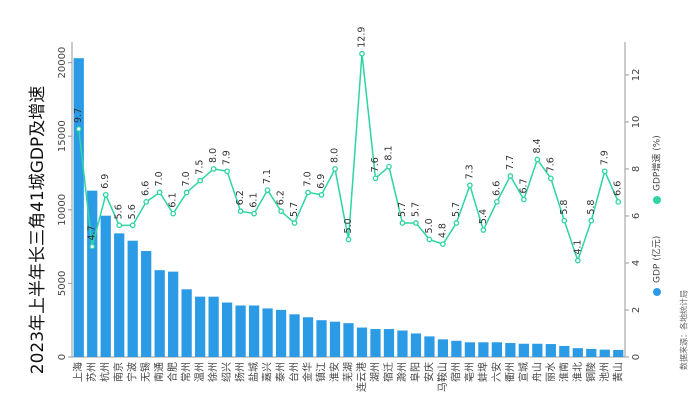 This screenshot has width=696, height=417. I want to click on data-label: 9.7, so click(78, 115).